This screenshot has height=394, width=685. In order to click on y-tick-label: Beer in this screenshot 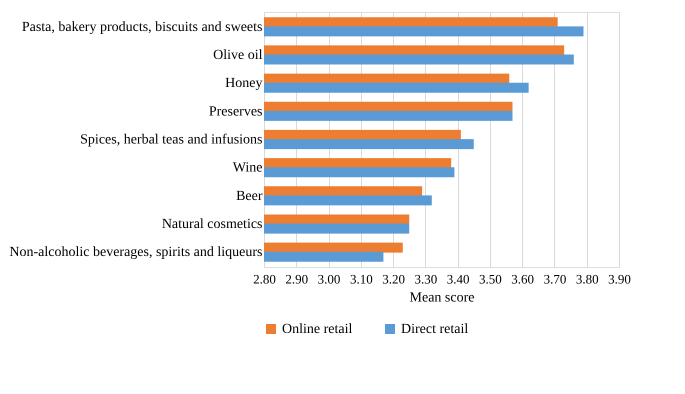, I will do `click(249, 196)`.